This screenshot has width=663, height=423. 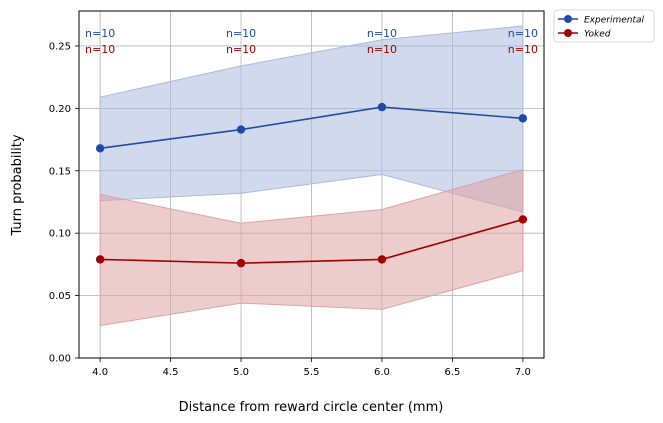 What do you see at coordinates (60, 359) in the screenshot?
I see `y-tick-label: 0.00` at bounding box center [60, 359].